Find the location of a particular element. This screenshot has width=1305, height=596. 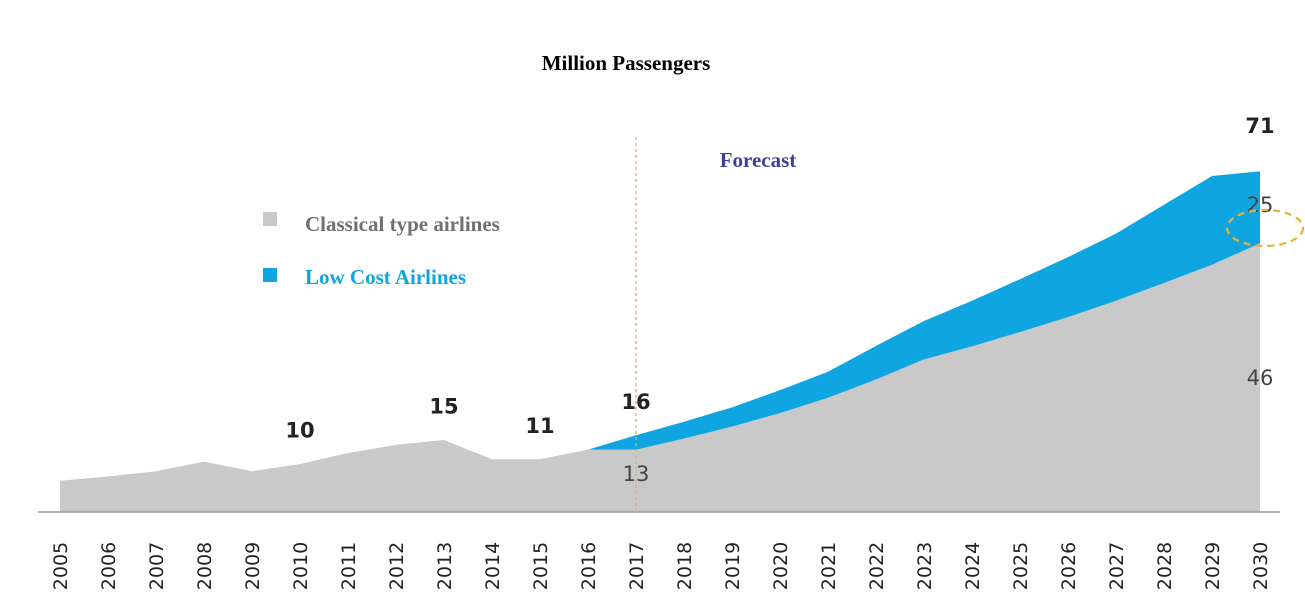

x-tick-label: 2008 is located at coordinates (205, 566).